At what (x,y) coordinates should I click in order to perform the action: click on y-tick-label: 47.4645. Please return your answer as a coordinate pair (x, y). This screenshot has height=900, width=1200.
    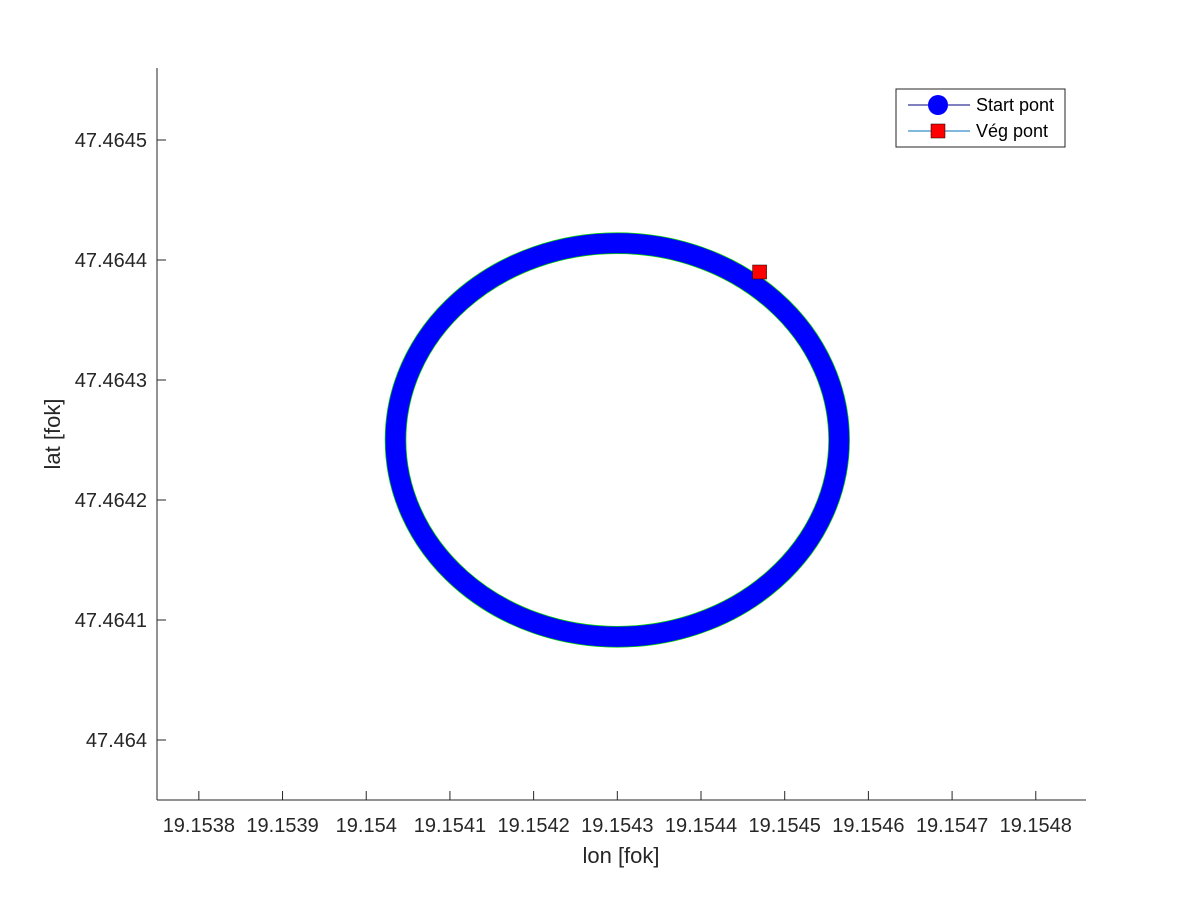
    Looking at the image, I should click on (111, 141).